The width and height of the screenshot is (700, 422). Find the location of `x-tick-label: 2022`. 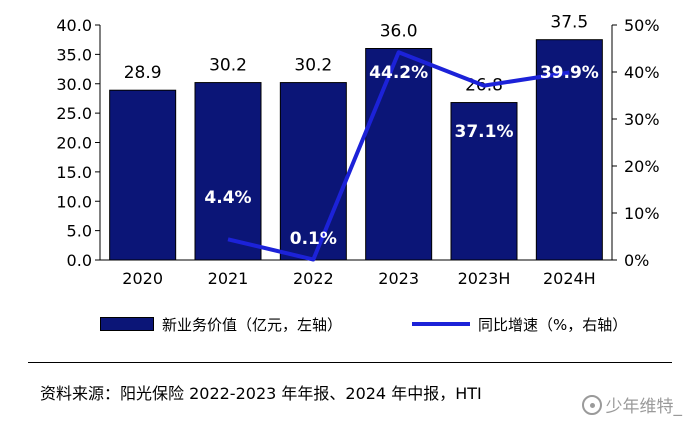

x-tick-label: 2022 is located at coordinates (313, 278).